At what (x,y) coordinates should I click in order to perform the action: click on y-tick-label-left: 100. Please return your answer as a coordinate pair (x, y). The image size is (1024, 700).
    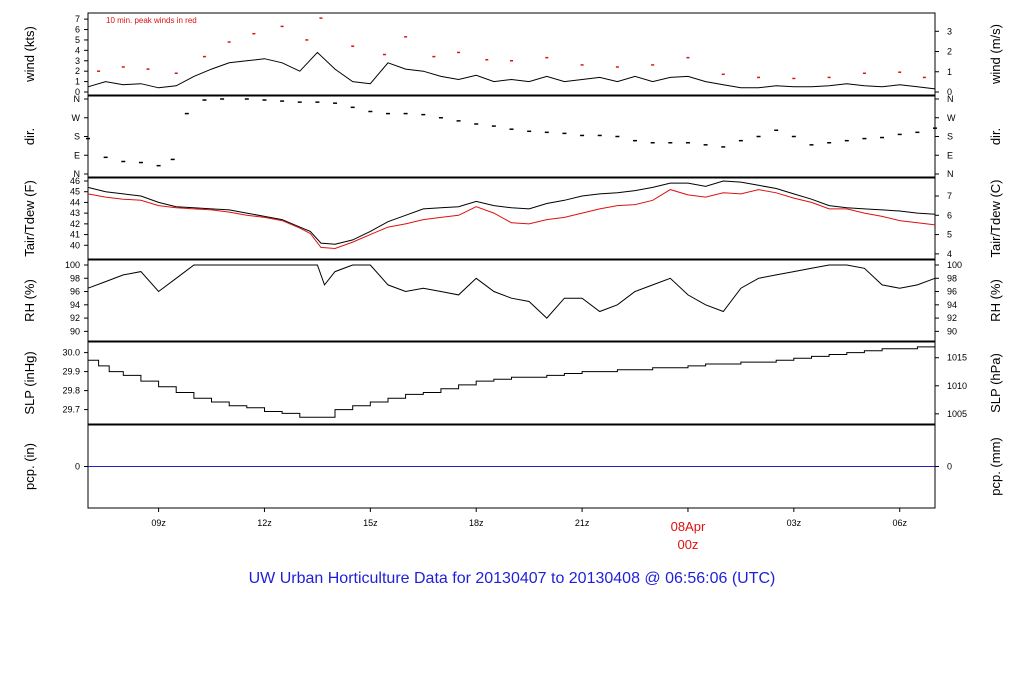
    Looking at the image, I should click on (72, 265).